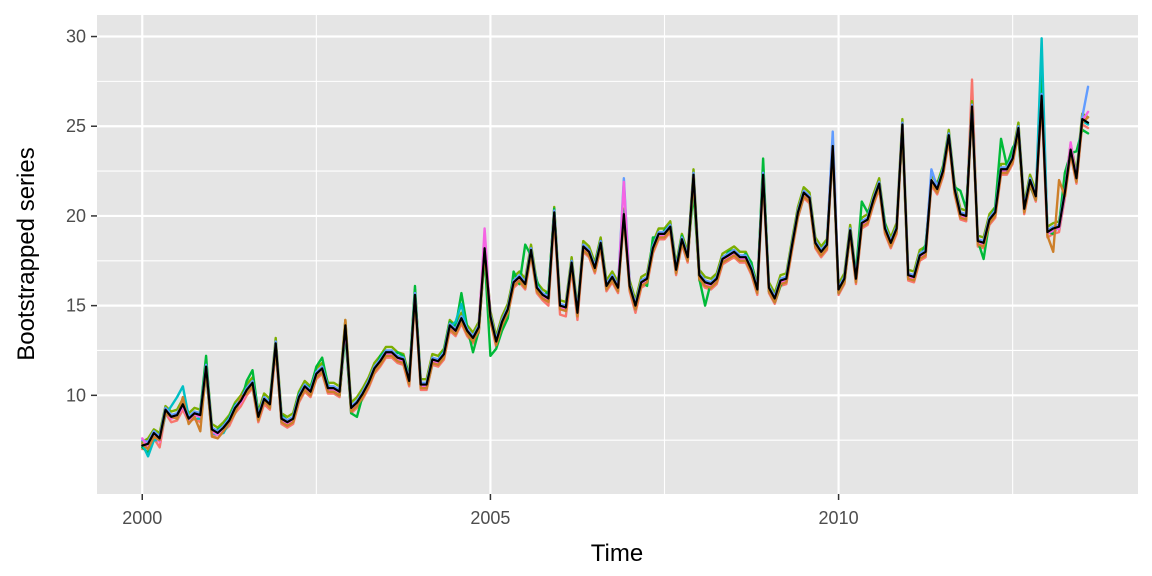 The image size is (1152, 576). What do you see at coordinates (76, 395) in the screenshot?
I see `y-tick-label: 10` at bounding box center [76, 395].